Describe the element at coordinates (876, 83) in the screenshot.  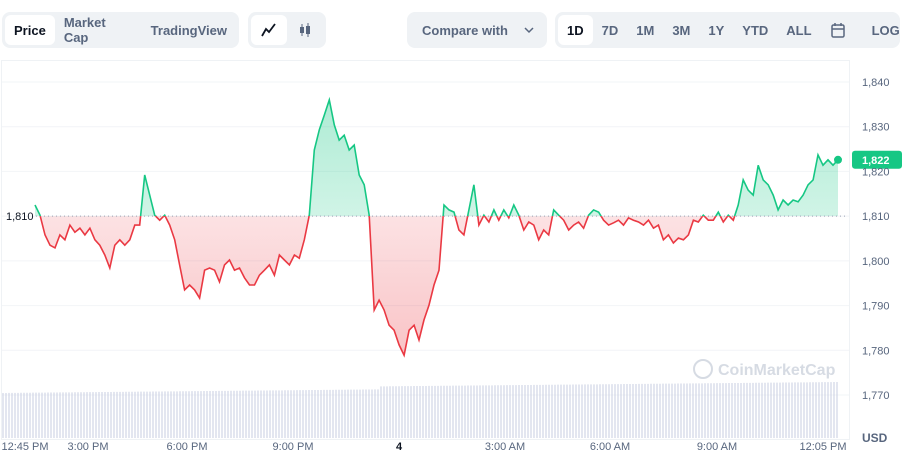
I see `y-tick-label: 1,840` at that location.